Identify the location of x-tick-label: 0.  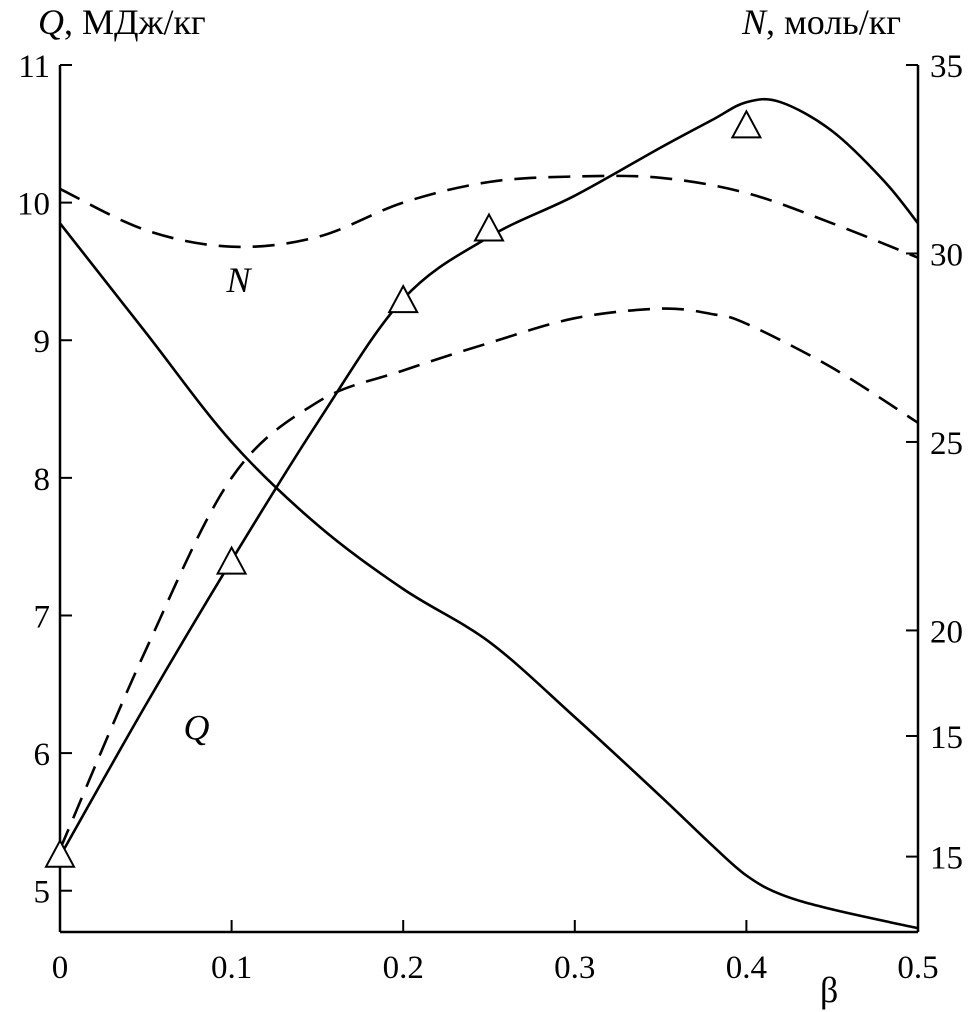
(60, 968).